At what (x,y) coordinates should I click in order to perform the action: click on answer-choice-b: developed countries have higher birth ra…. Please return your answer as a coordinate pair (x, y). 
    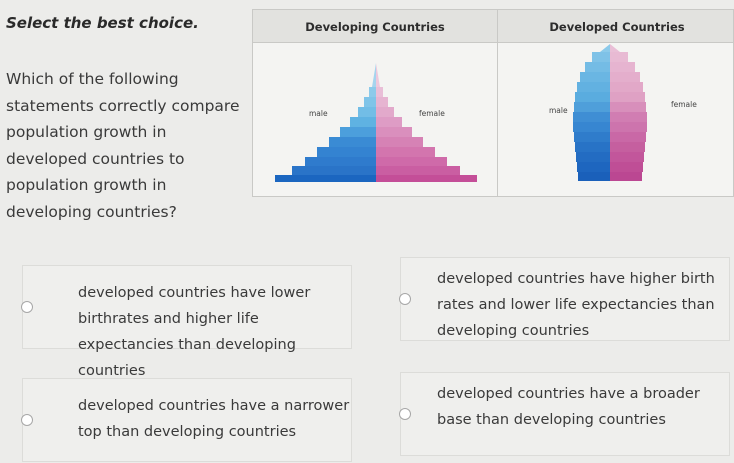
    Looking at the image, I should click on (564, 299).